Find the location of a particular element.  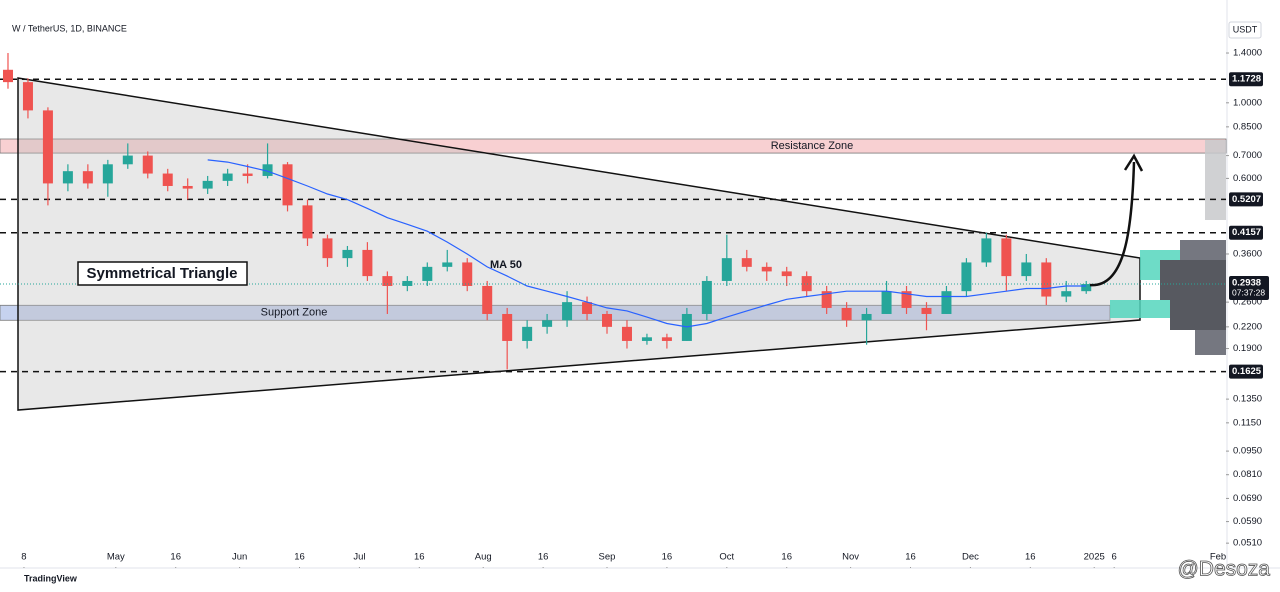

x-tick-label: Aug is located at coordinates (483, 557).